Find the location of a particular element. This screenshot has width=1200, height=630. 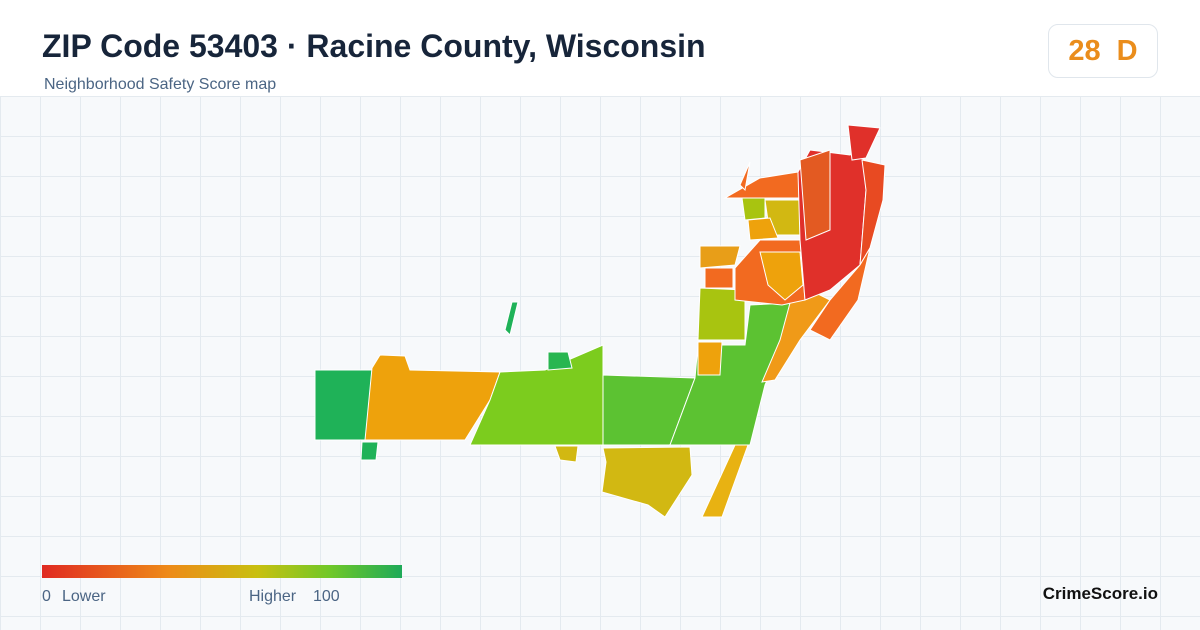

legend-scale is located at coordinates (222, 571).